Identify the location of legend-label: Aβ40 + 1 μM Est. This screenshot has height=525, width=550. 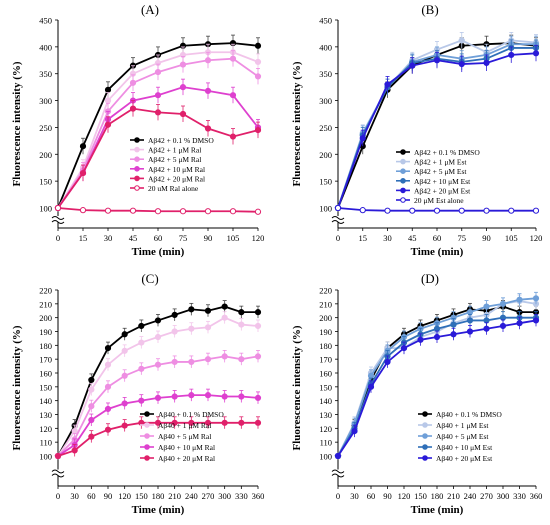
(462, 425).